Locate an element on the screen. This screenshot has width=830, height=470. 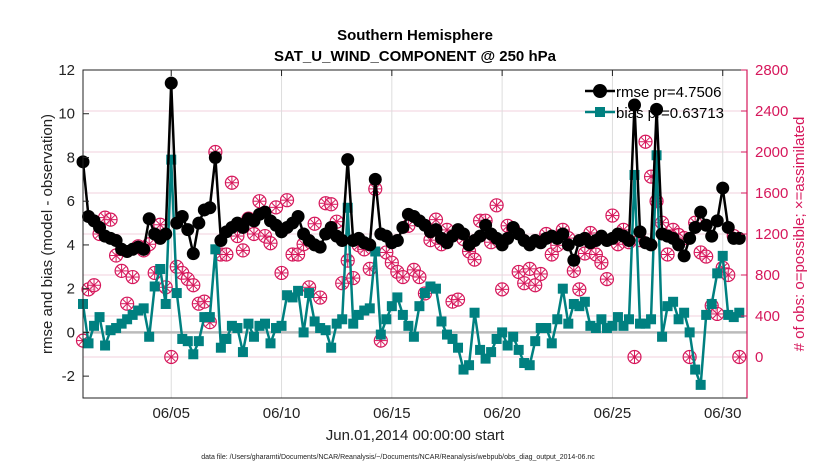
x-tick-label: 06/05 is located at coordinates (171, 413).